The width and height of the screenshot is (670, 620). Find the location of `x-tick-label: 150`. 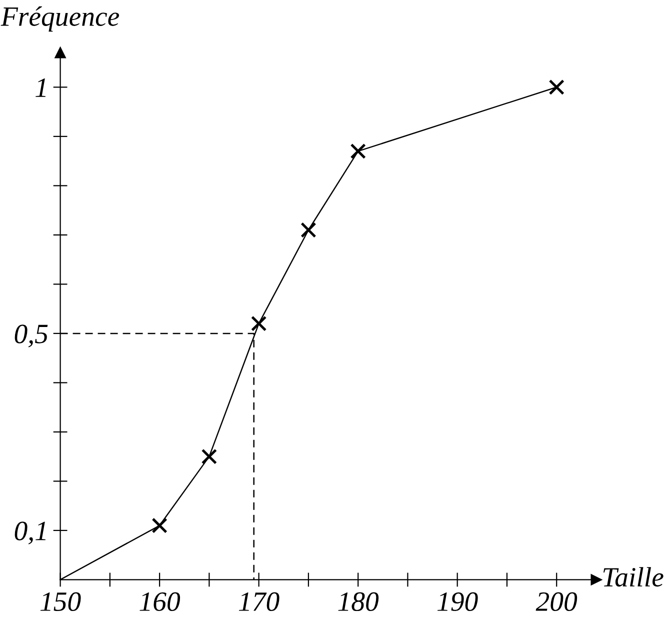

x-tick-label: 150 is located at coordinates (60, 602).